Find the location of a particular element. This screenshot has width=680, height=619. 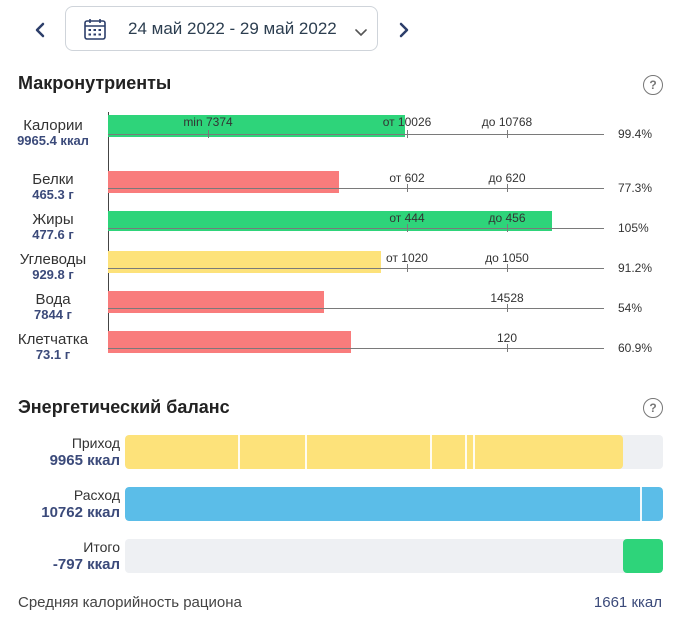

macronutrients-title: Макронутриенты is located at coordinates (95, 83).